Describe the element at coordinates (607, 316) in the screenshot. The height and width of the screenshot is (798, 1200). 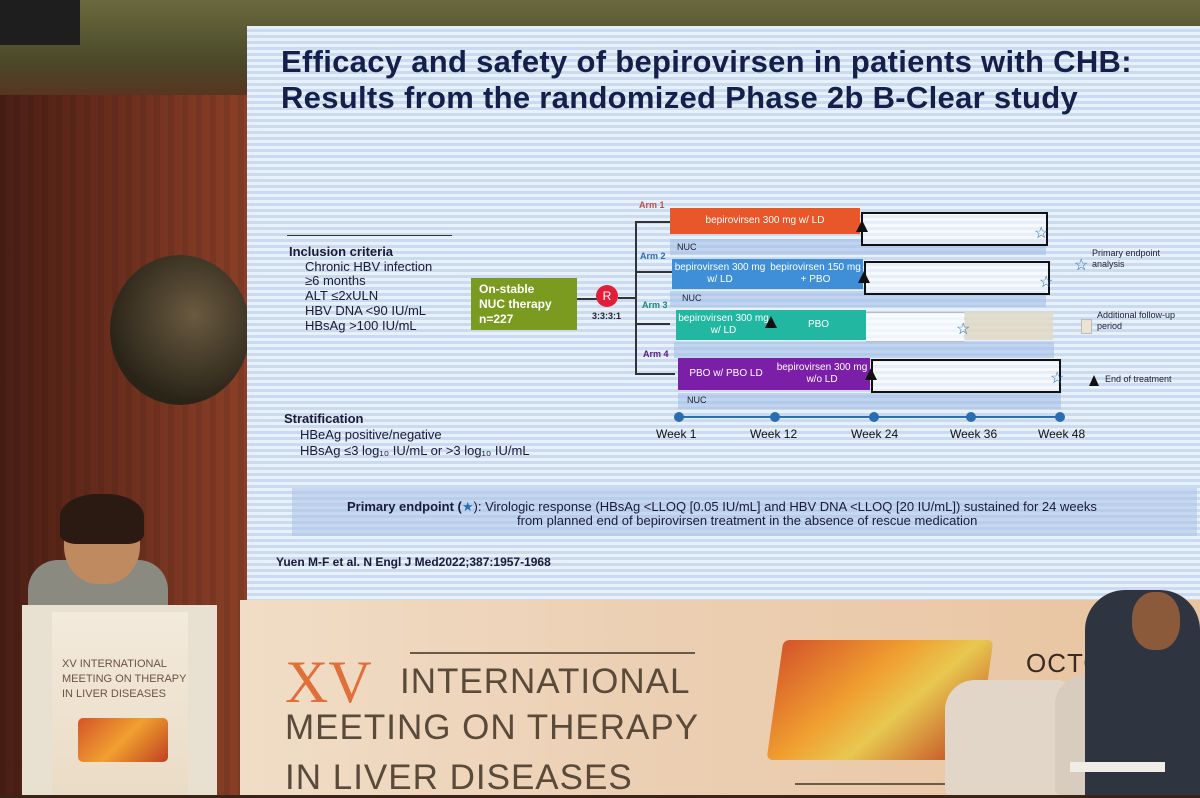
I see `randomization-ratio: 3:3:3:1` at that location.